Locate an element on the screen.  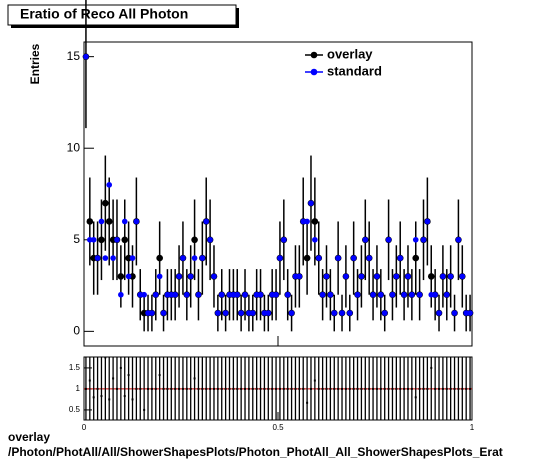
legend-marker is located at coordinates (314, 72).